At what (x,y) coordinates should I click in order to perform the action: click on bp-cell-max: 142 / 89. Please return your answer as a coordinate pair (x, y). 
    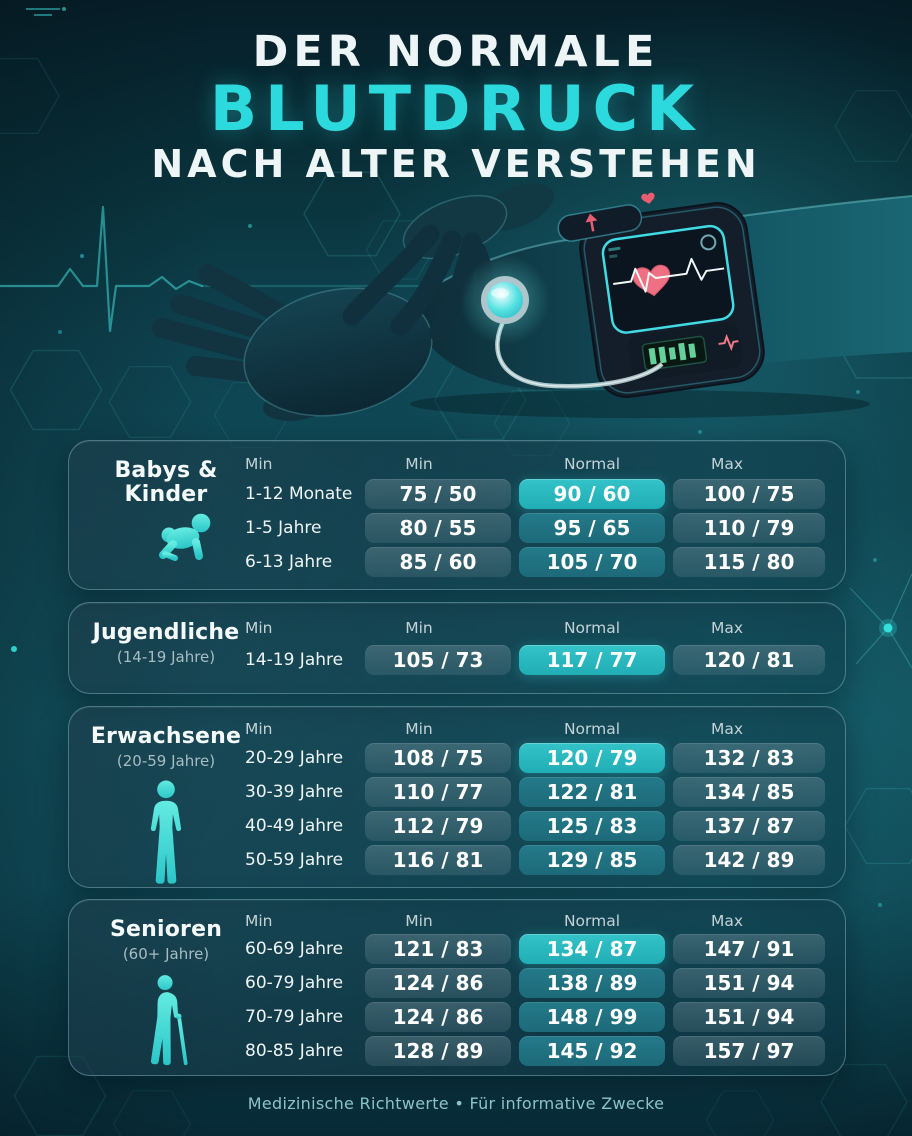
    Looking at the image, I should click on (749, 860).